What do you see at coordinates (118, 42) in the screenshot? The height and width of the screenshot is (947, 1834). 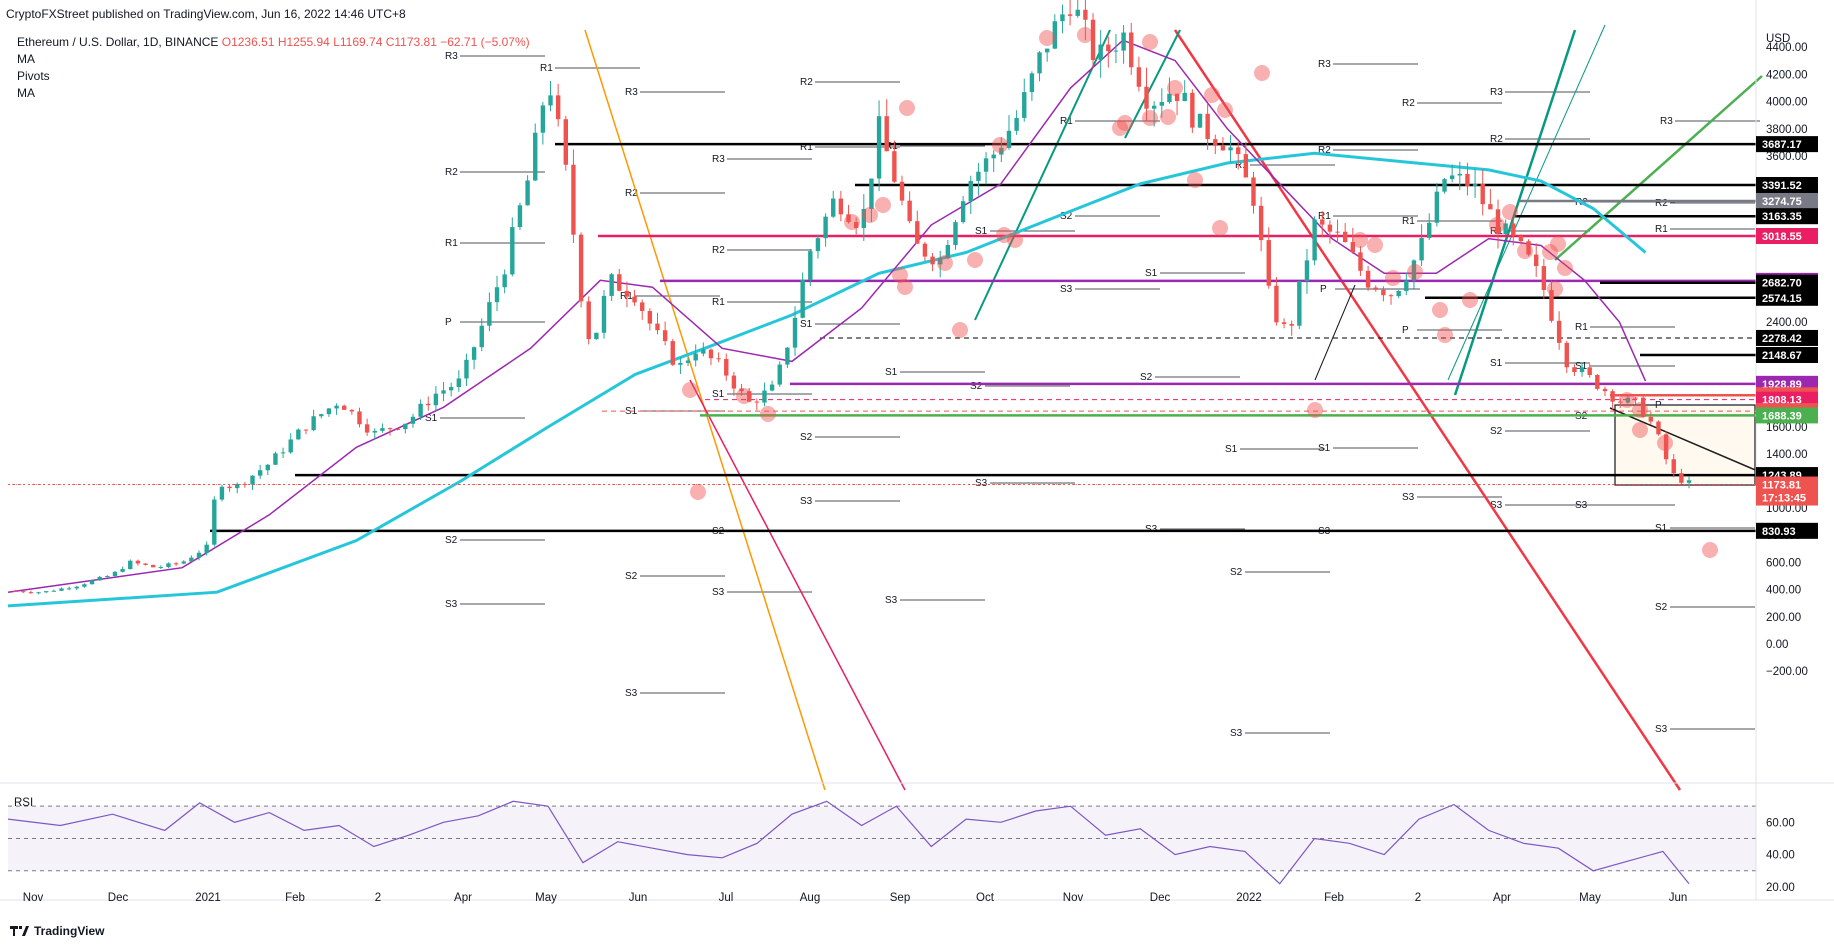 I see `symbol-name: Ethereum / U.S. Dollar, 1D, BINANCE` at bounding box center [118, 42].